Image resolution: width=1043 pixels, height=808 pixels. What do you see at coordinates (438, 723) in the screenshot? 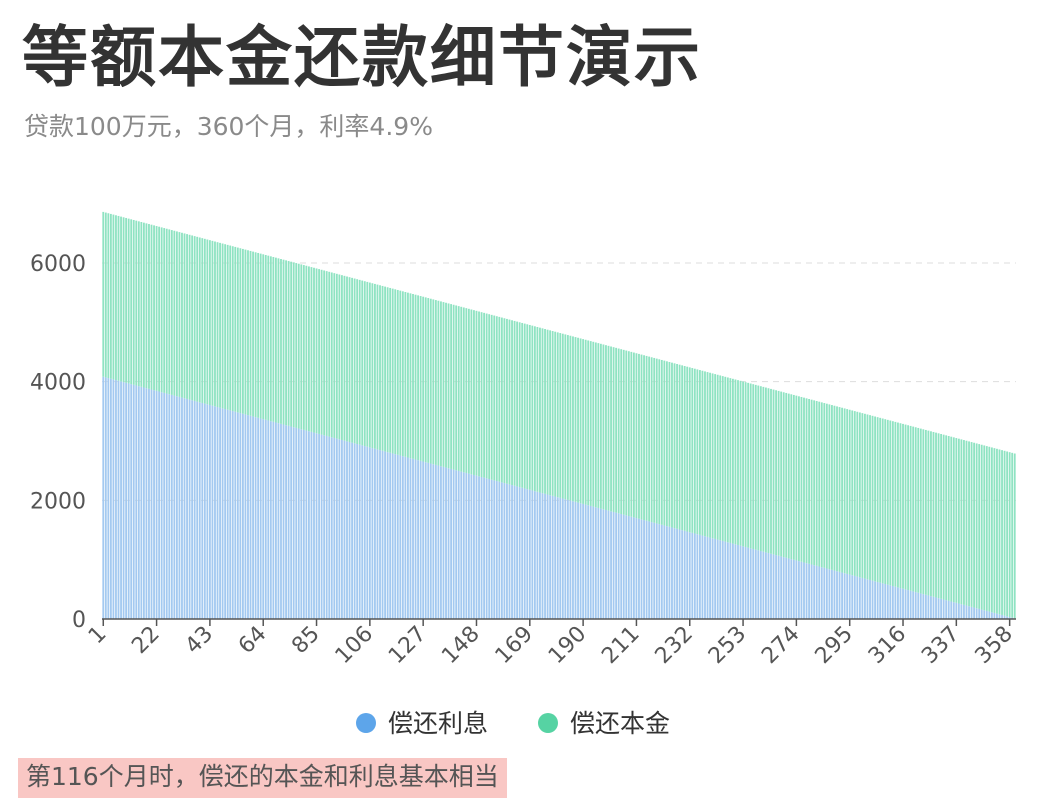
I see `legend-label: 偿还利息` at bounding box center [438, 723].